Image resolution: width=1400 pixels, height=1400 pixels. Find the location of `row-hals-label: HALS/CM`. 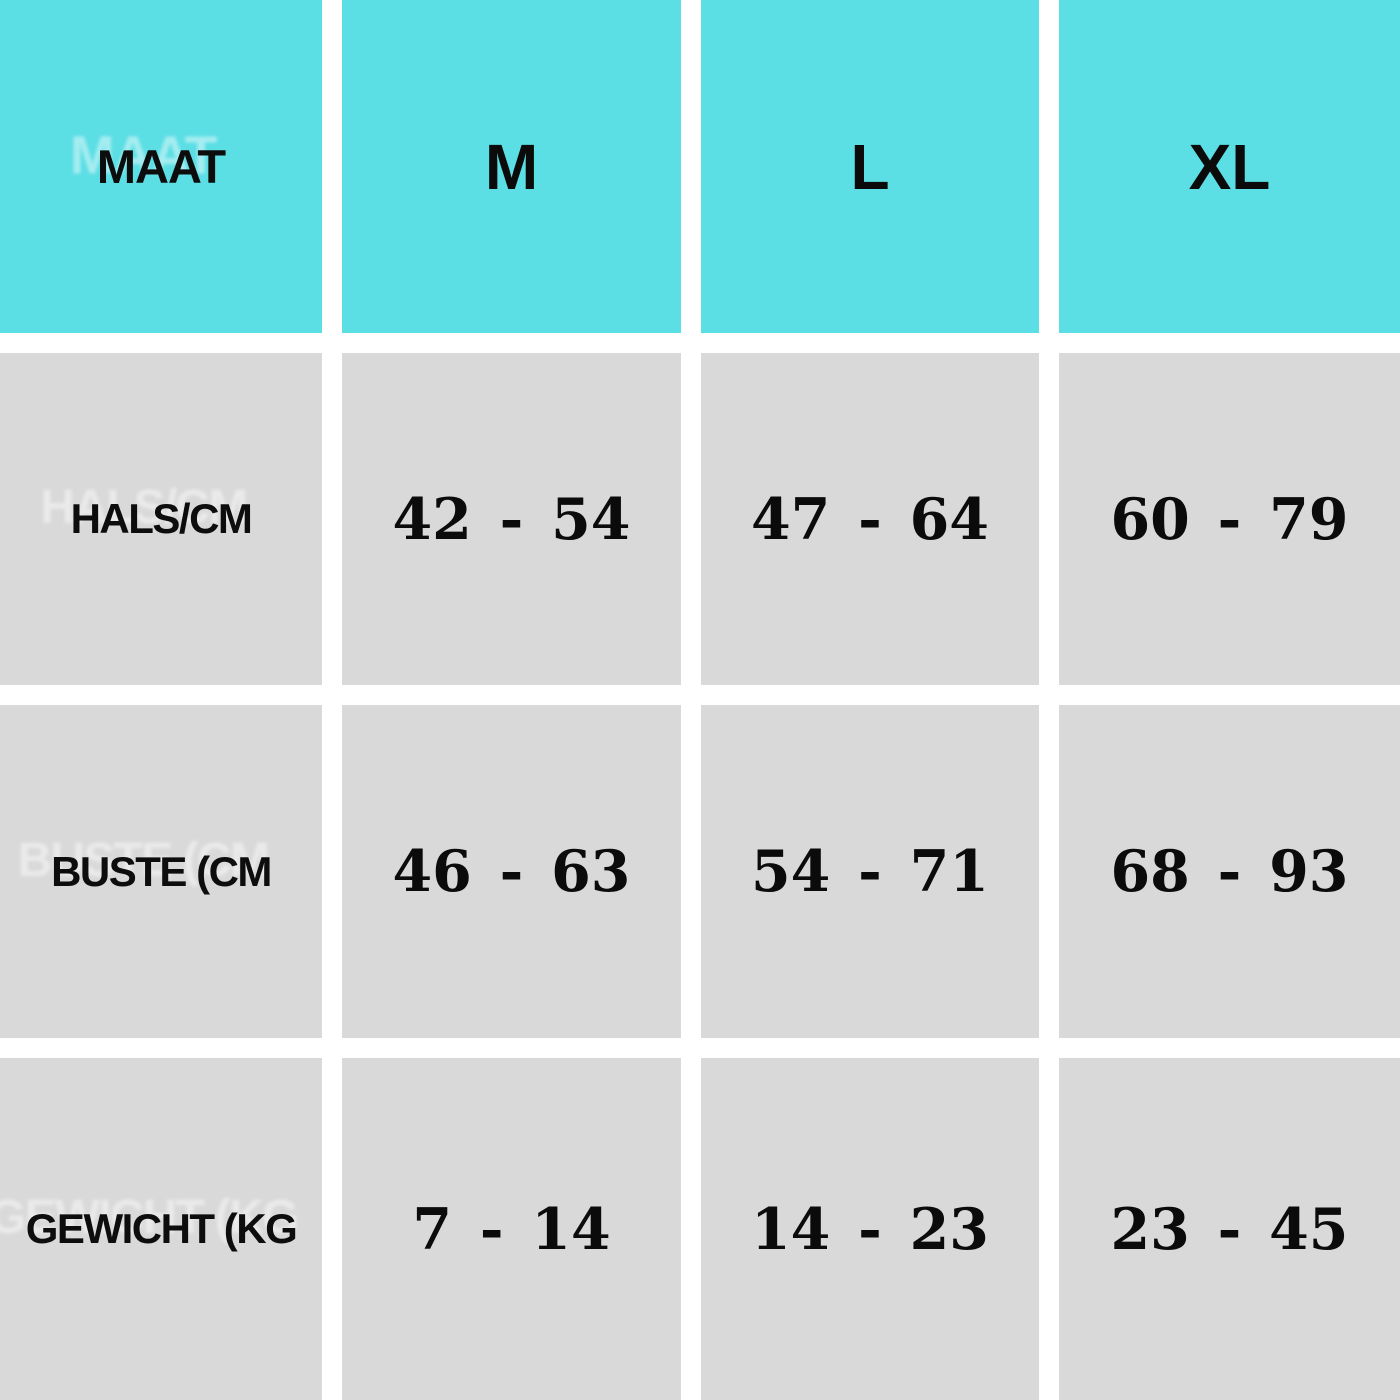

row-hals-label: HALS/CM is located at coordinates (161, 518).